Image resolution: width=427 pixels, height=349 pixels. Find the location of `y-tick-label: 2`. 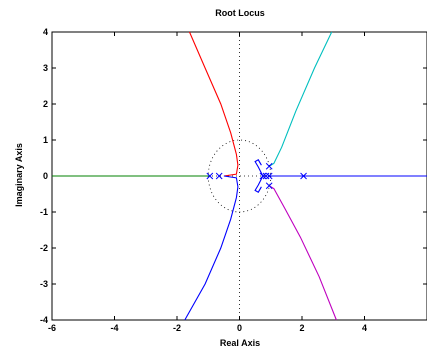

y-tick-label: 2 is located at coordinates (45, 104).